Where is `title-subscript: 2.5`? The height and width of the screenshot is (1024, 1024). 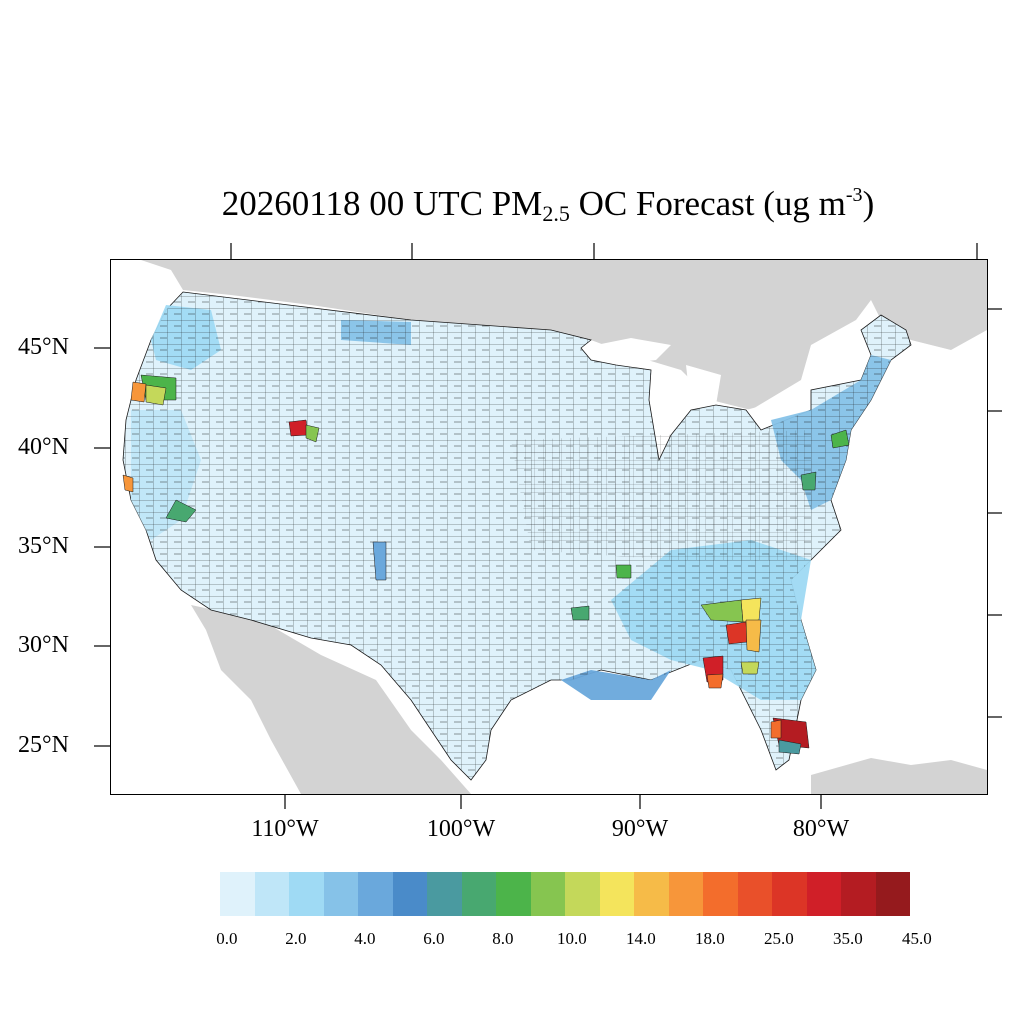 title-subscript: 2.5 is located at coordinates (556, 213).